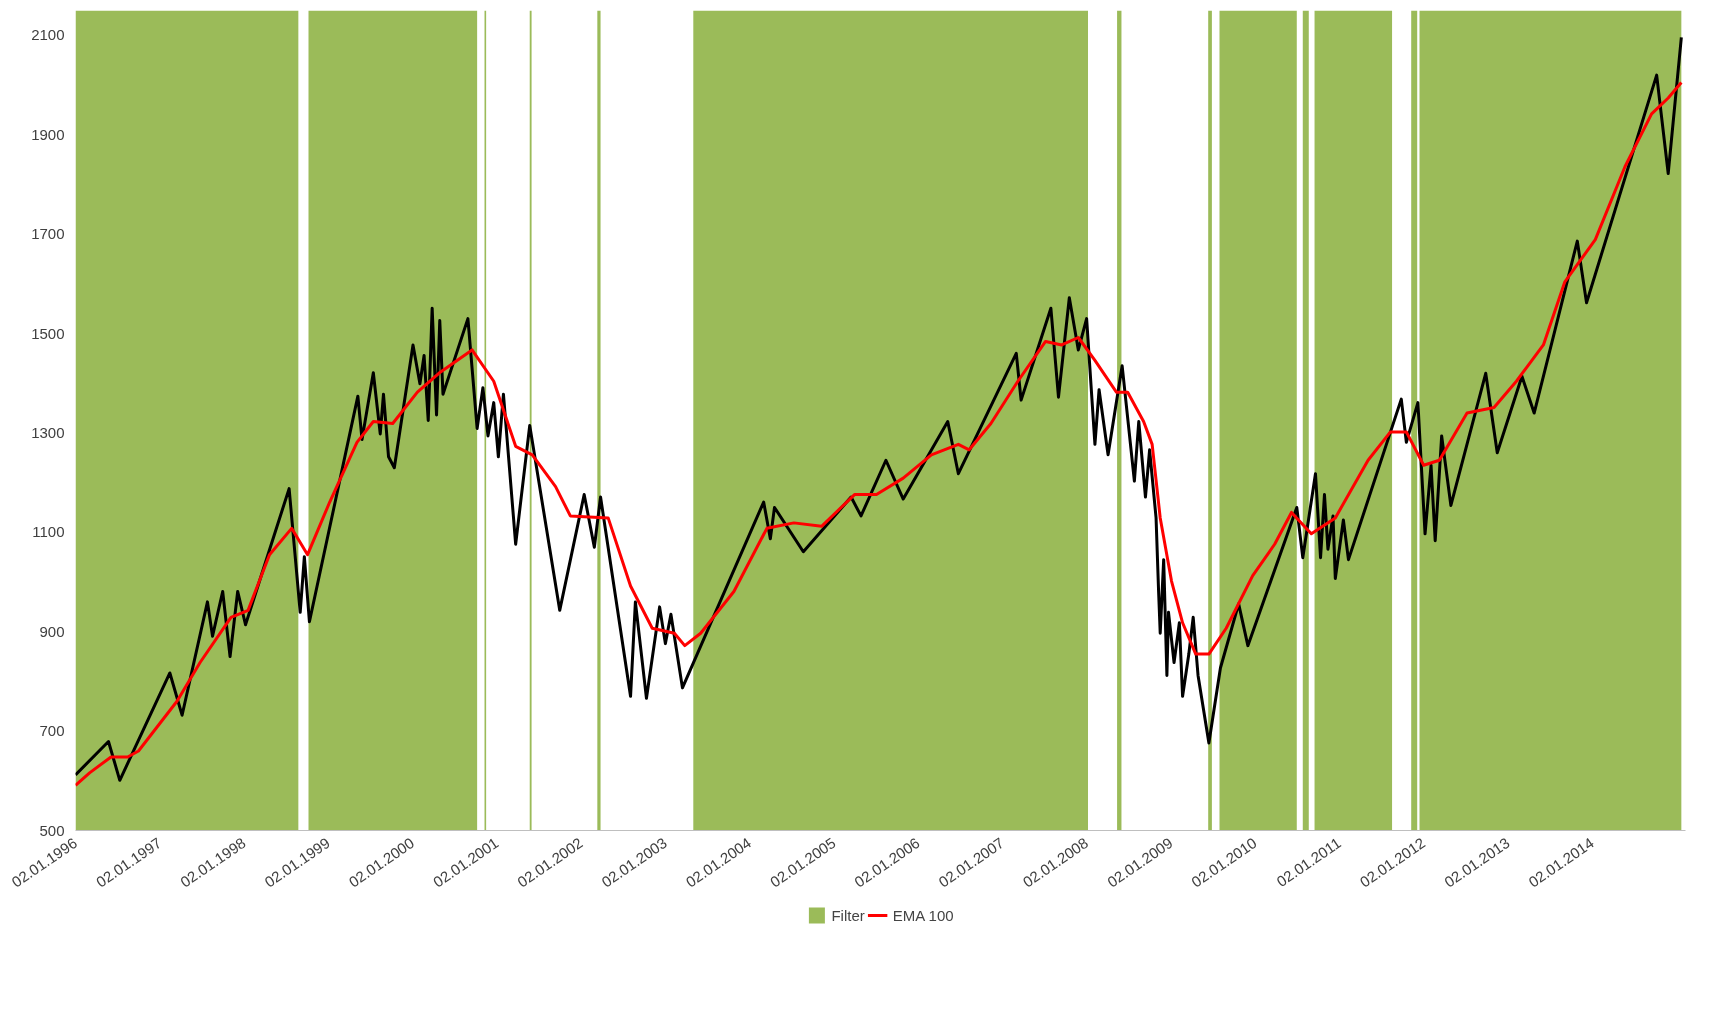 Image resolution: width=1733 pixels, height=1025 pixels. What do you see at coordinates (48, 234) in the screenshot?
I see `y-tick-label: 1700` at bounding box center [48, 234].